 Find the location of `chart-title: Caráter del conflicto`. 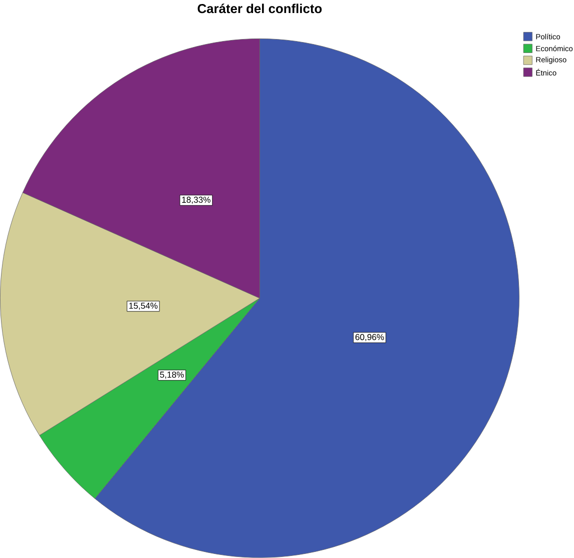

chart-title: Caráter del conflicto is located at coordinates (260, 9).